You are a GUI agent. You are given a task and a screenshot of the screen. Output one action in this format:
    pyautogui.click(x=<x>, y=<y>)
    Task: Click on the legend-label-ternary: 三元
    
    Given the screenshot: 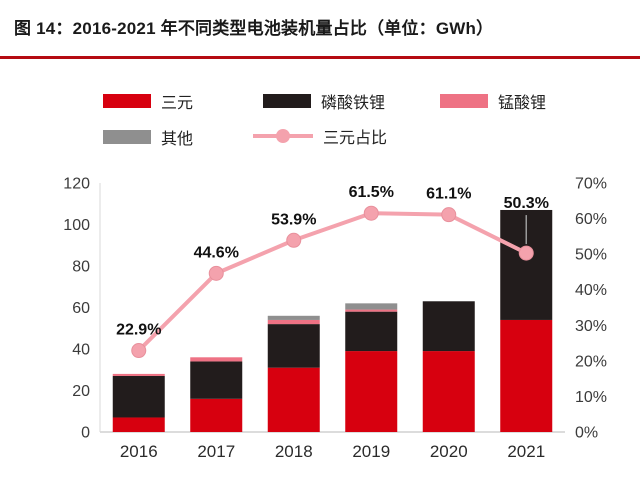 What is the action you would take?
    pyautogui.click(x=177, y=103)
    